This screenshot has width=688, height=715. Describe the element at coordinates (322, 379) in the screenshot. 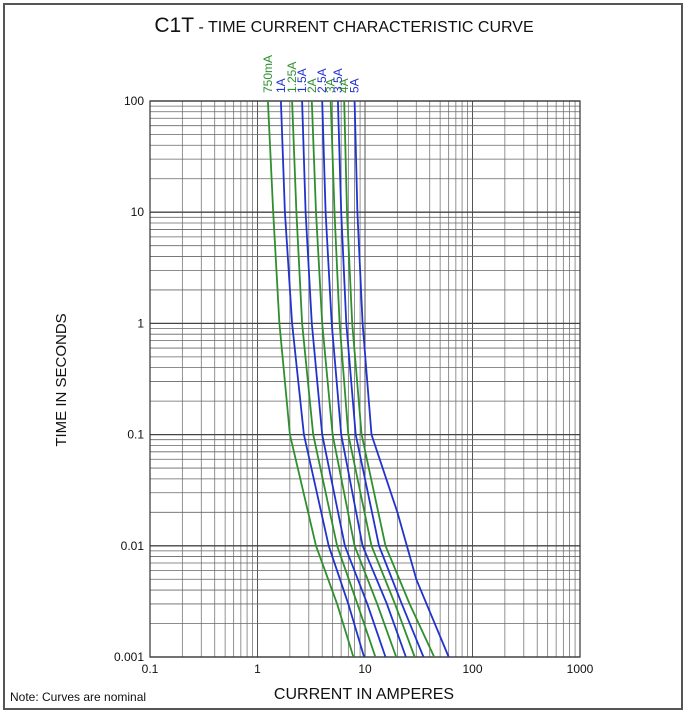

I see `curve-1A` at that location.